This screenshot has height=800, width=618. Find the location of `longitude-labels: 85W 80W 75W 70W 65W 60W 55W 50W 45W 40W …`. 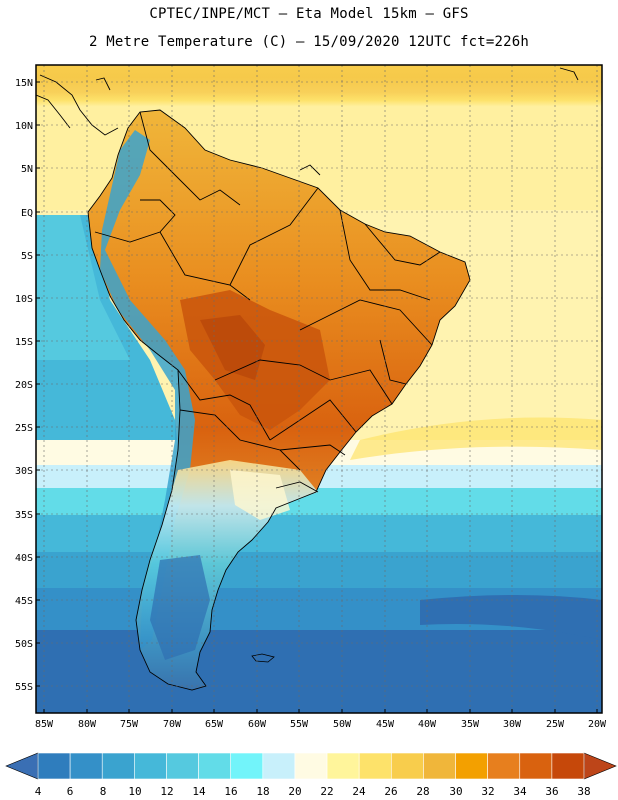

longitude-labels: 85W 80W 75W 70W 65W 60W 55W 50W 45W 40W … is located at coordinates (321, 724).